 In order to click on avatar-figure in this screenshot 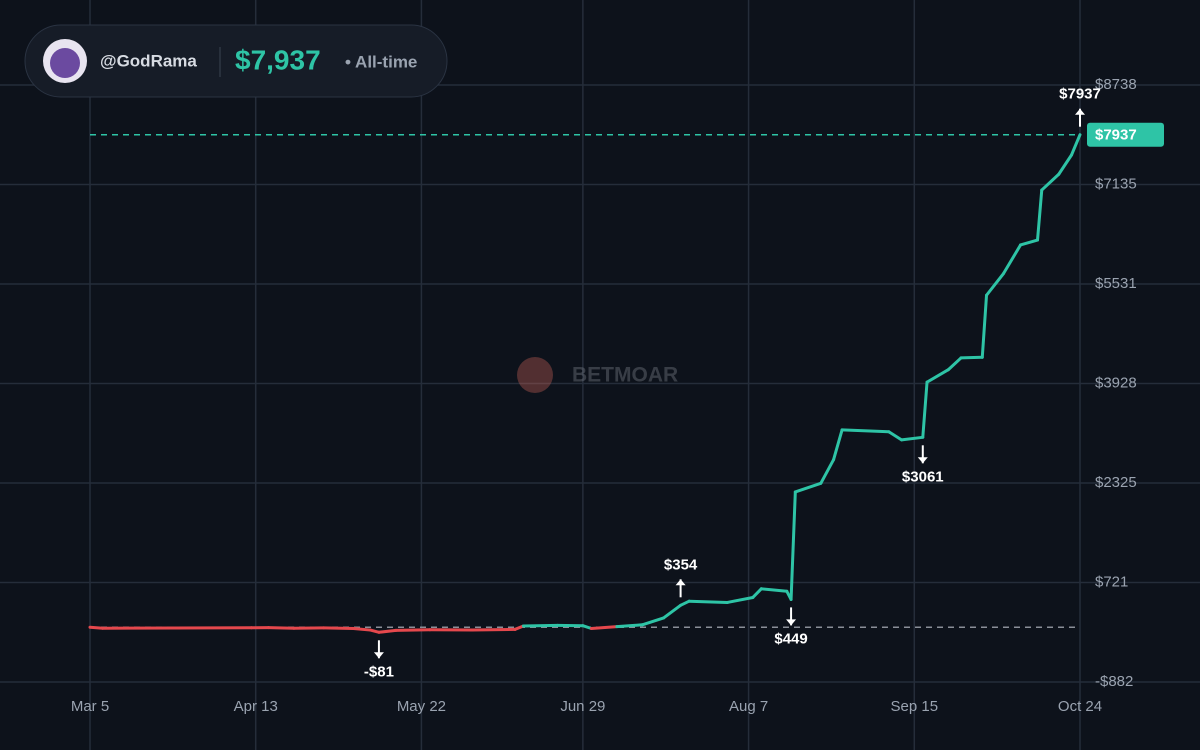, I will do `click(65, 63)`.